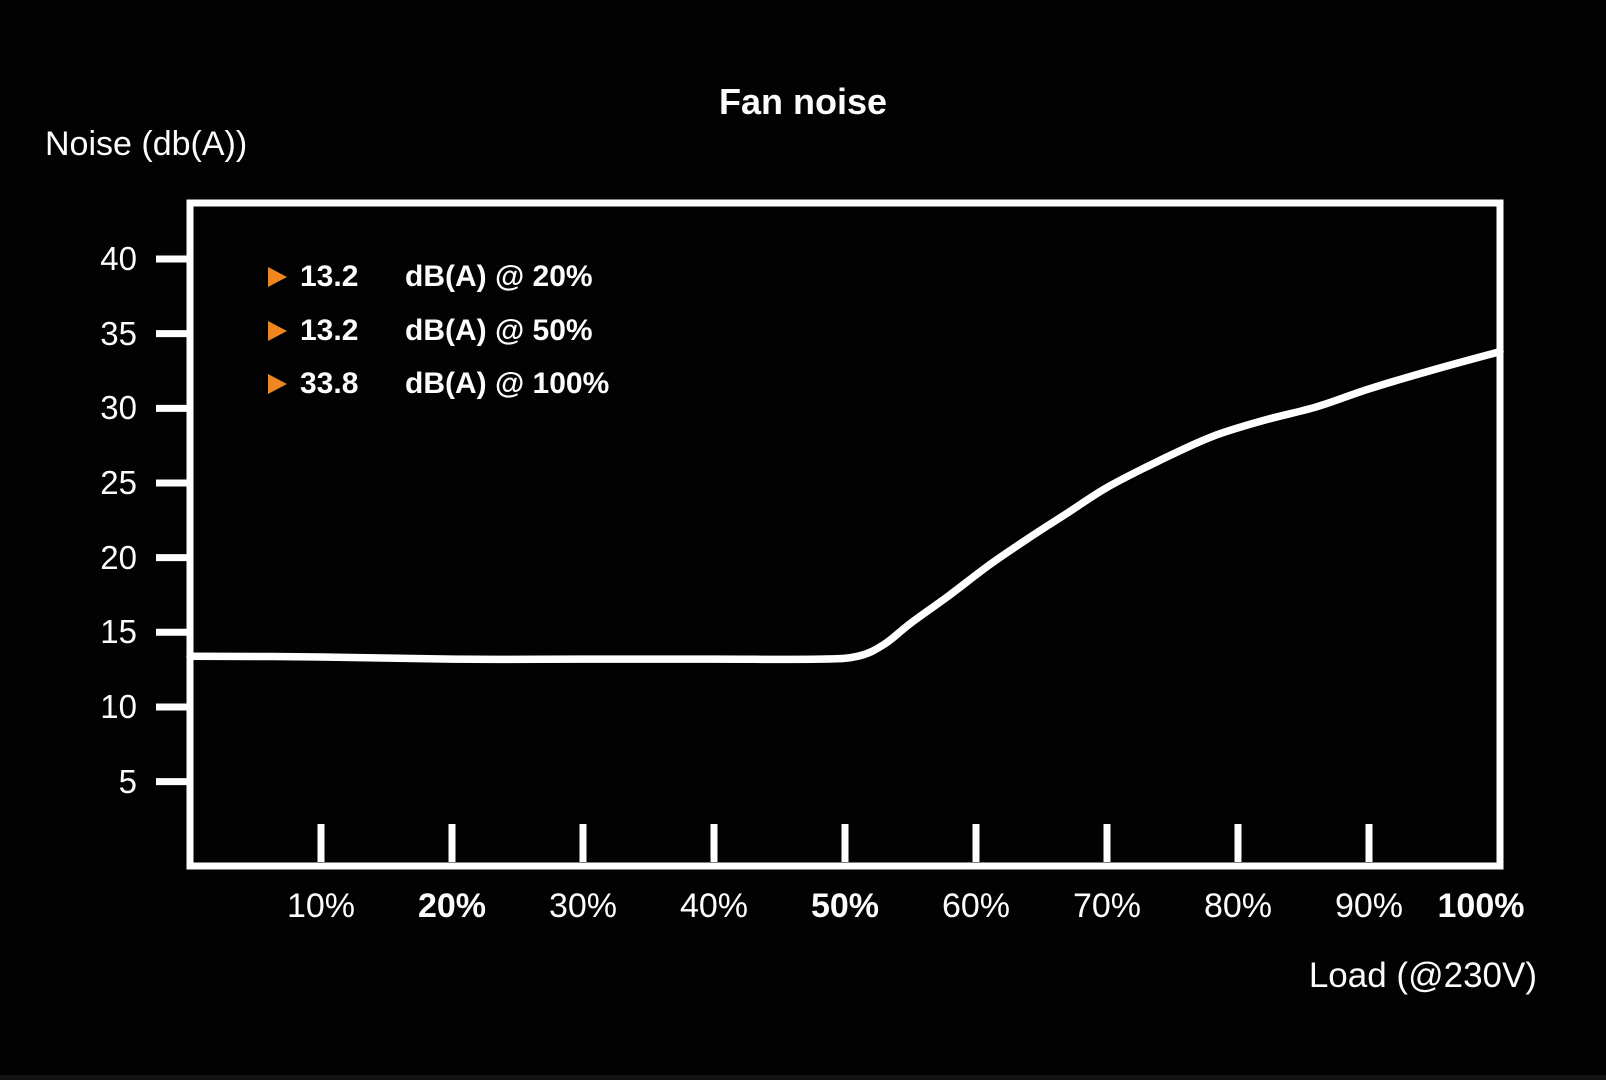  What do you see at coordinates (118, 333) in the screenshot?
I see `y-tick-label: 35` at bounding box center [118, 333].